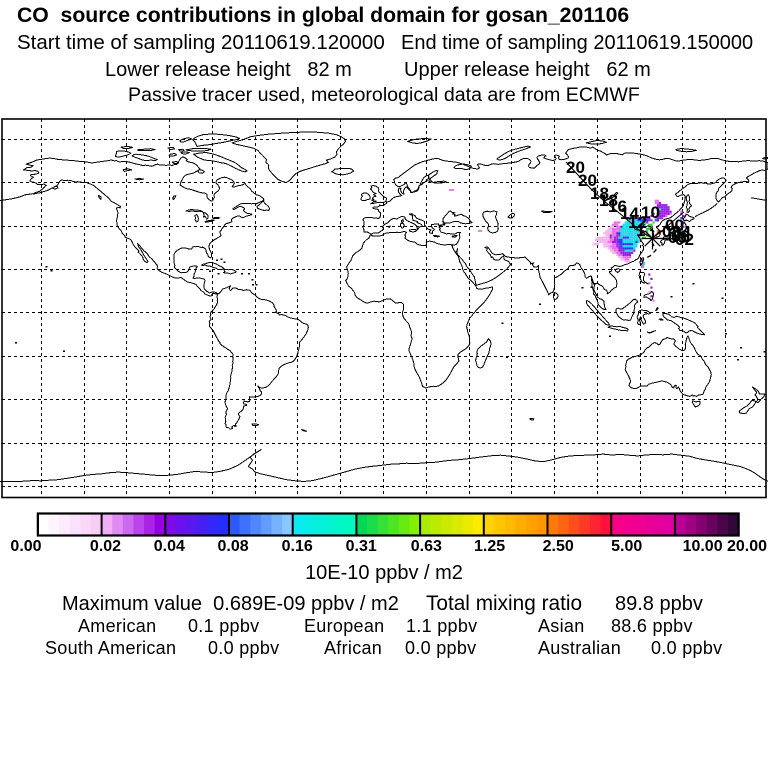  Describe the element at coordinates (640, 230) in the screenshot. I see `svg-text: 1` at that location.